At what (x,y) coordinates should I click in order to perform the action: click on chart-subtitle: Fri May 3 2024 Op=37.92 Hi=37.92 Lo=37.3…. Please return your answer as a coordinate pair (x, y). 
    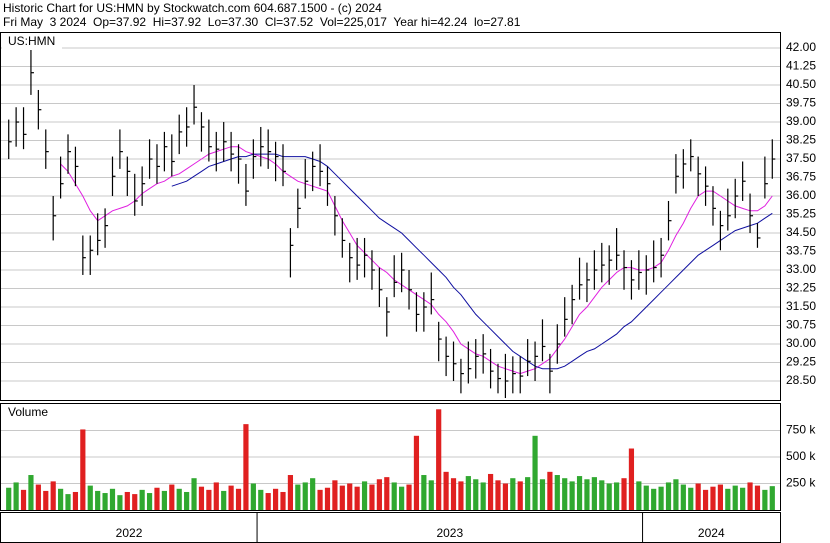
    Looking at the image, I should click on (262, 22).